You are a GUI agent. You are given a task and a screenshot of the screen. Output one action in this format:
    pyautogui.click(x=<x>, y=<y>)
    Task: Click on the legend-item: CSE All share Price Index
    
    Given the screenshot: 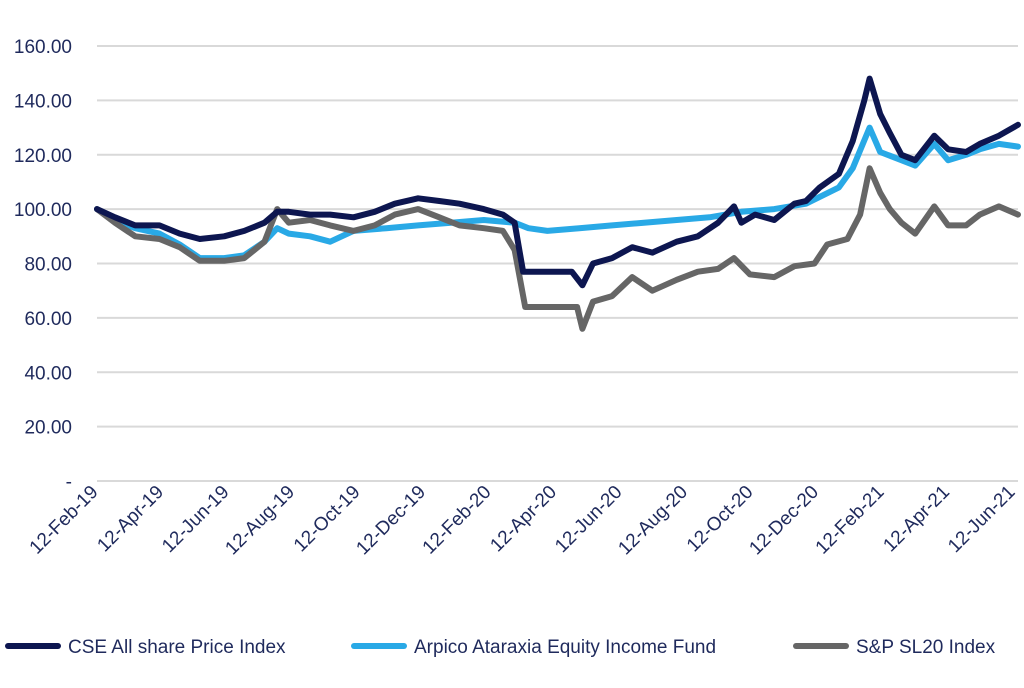 What is the action you would take?
    pyautogui.click(x=145, y=647)
    